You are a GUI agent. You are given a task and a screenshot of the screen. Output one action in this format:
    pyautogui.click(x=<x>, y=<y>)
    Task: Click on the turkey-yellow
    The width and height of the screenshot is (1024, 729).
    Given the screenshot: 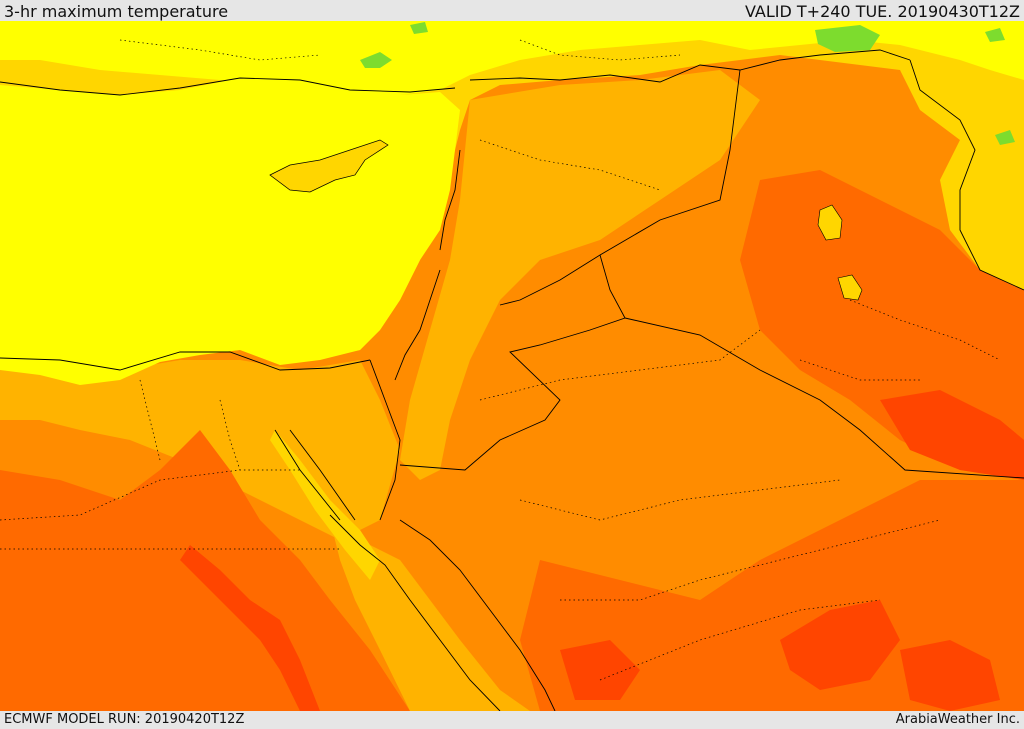 What is the action you would take?
    pyautogui.click(x=512, y=60)
    